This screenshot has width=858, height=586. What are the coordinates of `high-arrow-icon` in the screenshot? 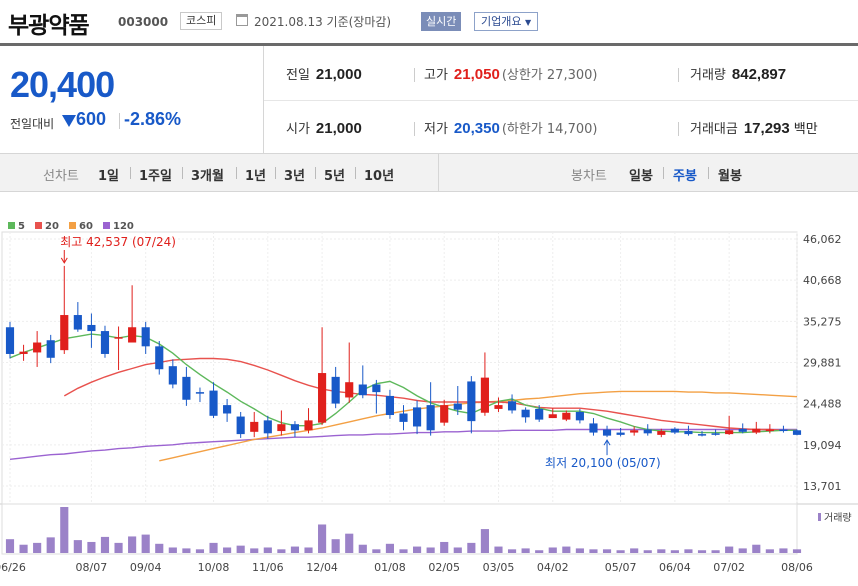 It's located at (64, 260).